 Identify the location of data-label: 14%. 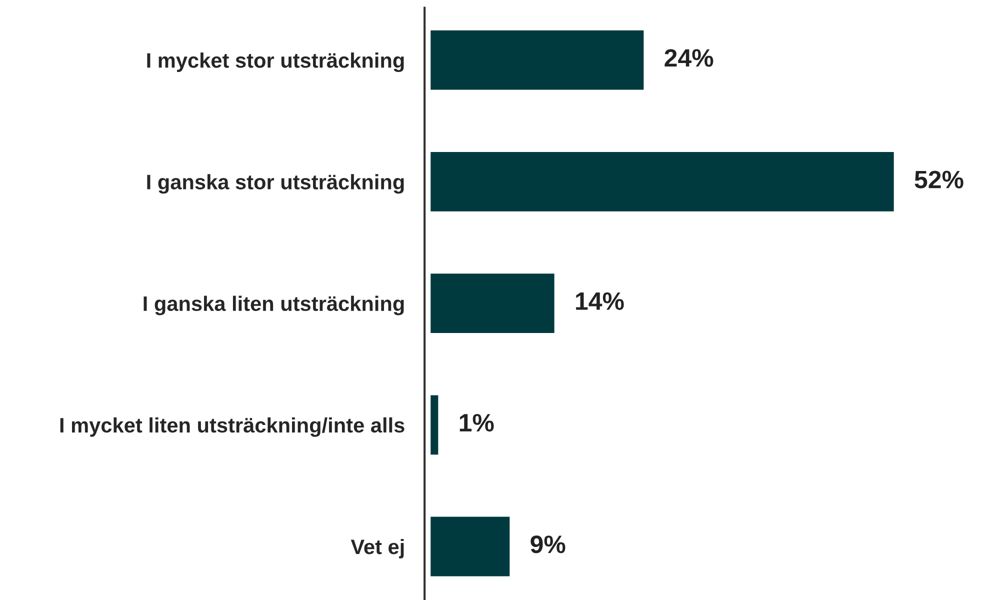
(600, 301).